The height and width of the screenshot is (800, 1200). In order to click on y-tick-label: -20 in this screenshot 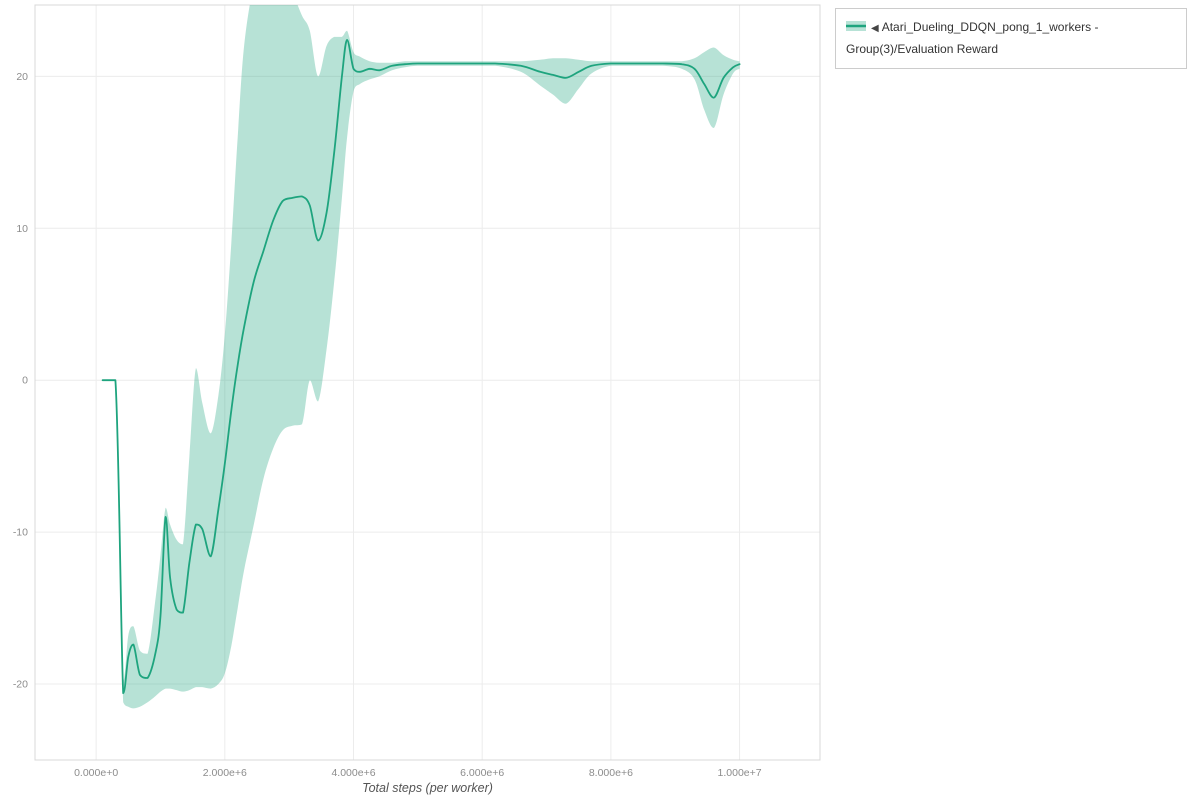, I will do `click(20, 685)`.